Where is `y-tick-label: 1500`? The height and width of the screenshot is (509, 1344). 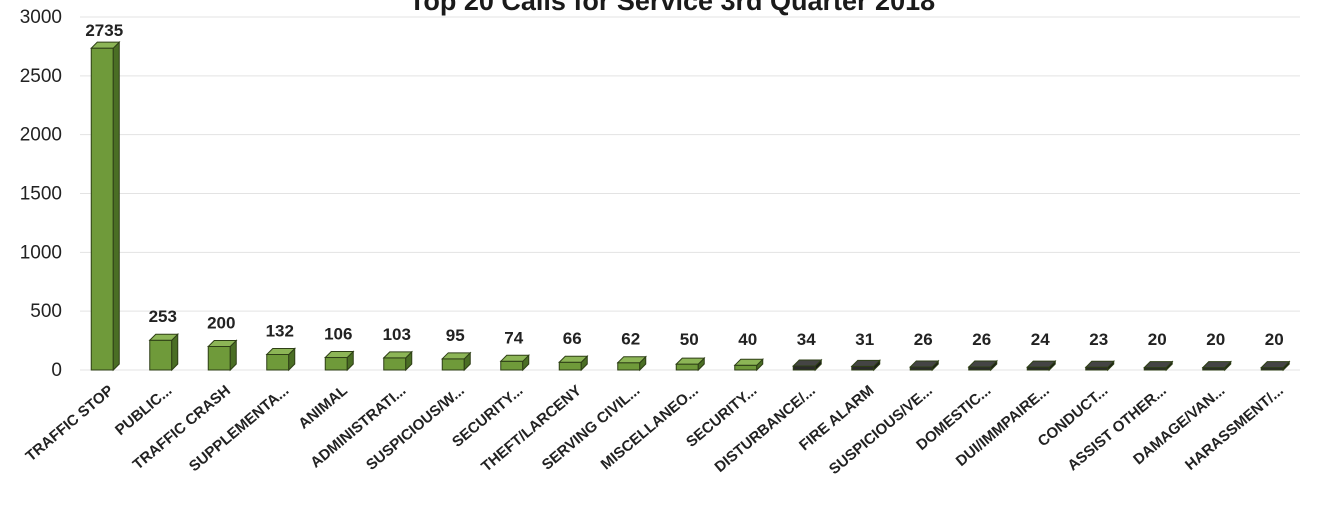 y-tick-label: 1500 is located at coordinates (41, 194).